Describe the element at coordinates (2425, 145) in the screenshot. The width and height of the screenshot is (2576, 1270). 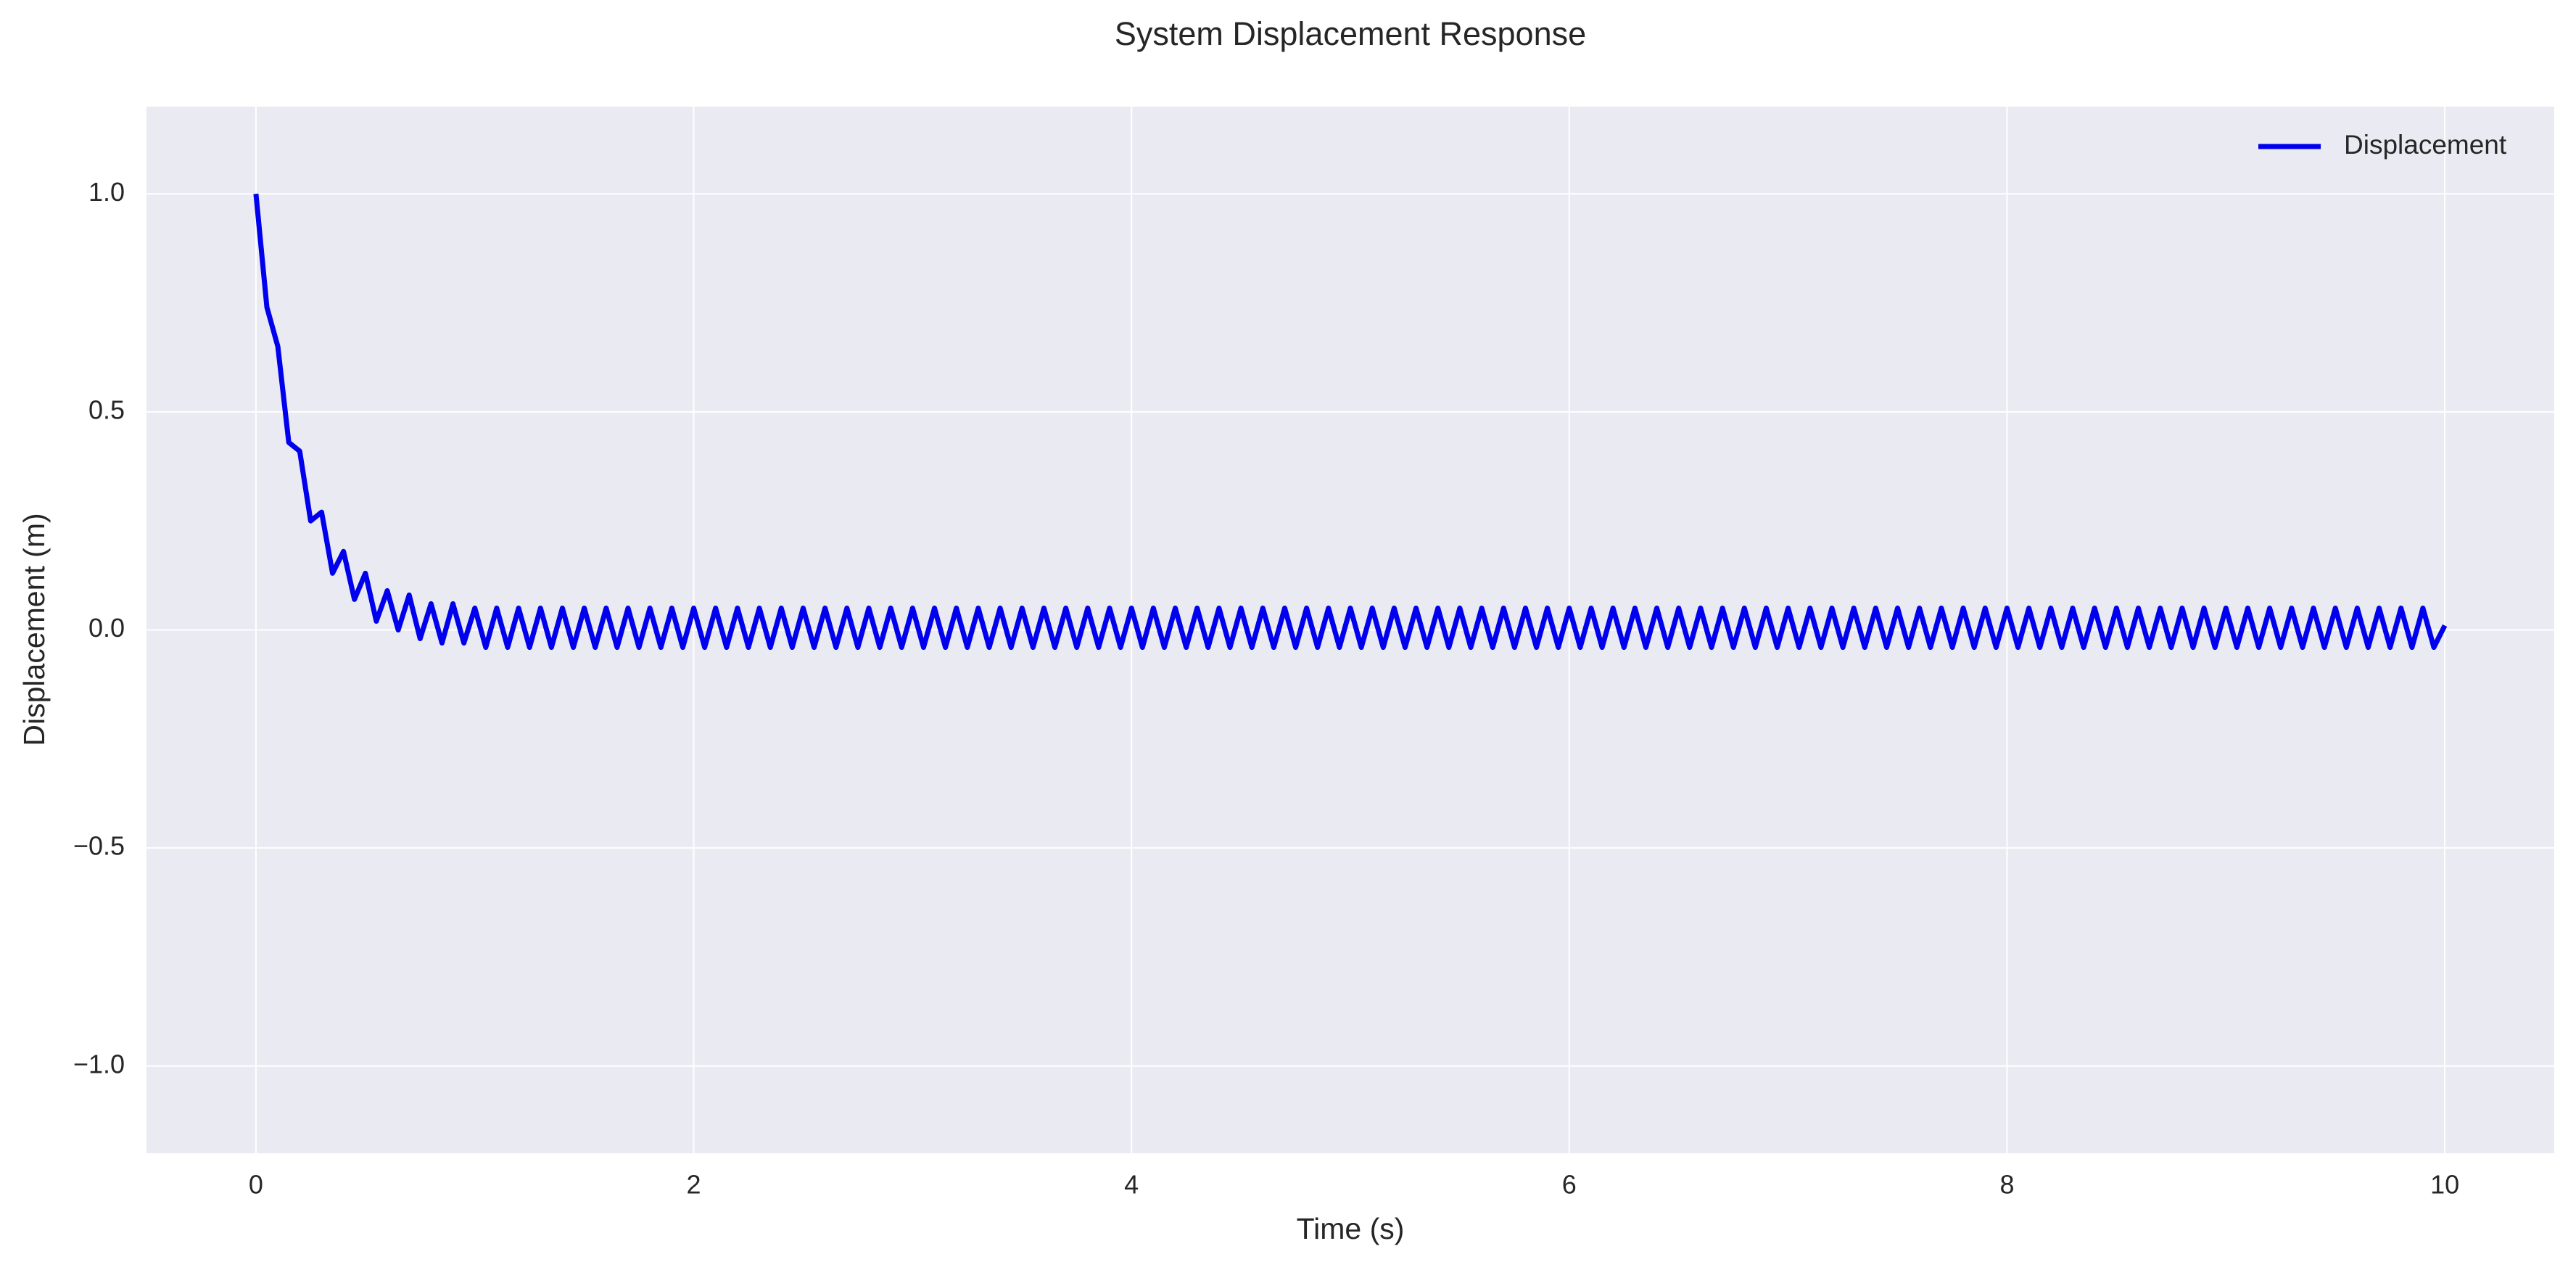
I see `legend-label: Displacement` at that location.